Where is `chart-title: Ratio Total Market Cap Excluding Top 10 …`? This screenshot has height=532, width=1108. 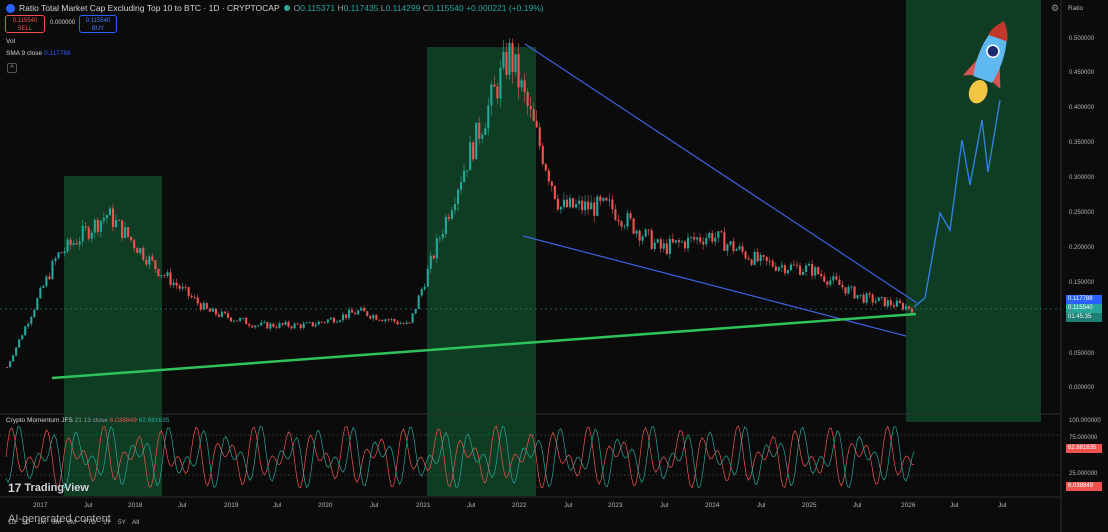
chart-title: Ratio Total Market Cap Excluding Top 10 … is located at coordinates (149, 8).